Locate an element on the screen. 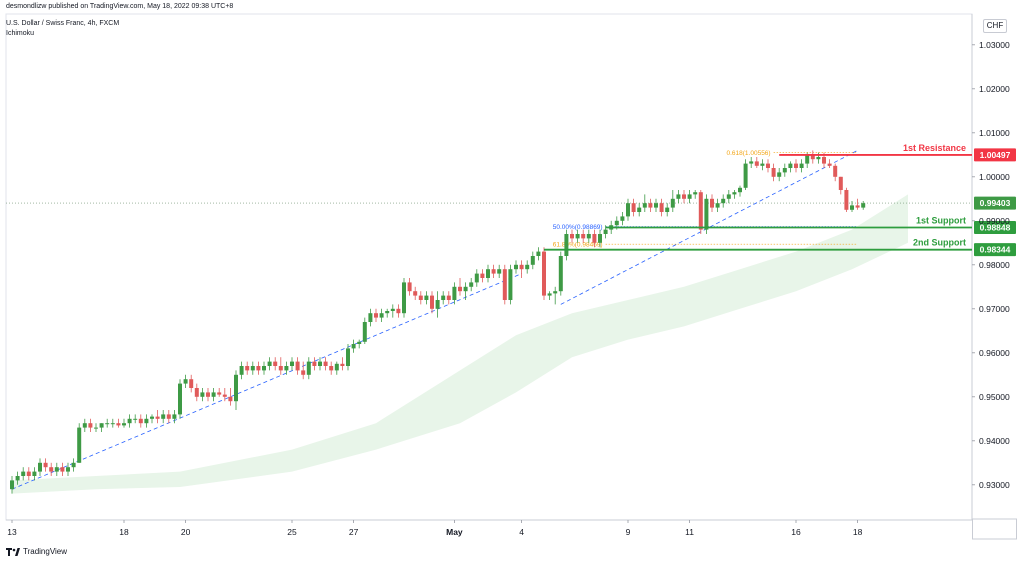  currency-button: CHF is located at coordinates (995, 26).